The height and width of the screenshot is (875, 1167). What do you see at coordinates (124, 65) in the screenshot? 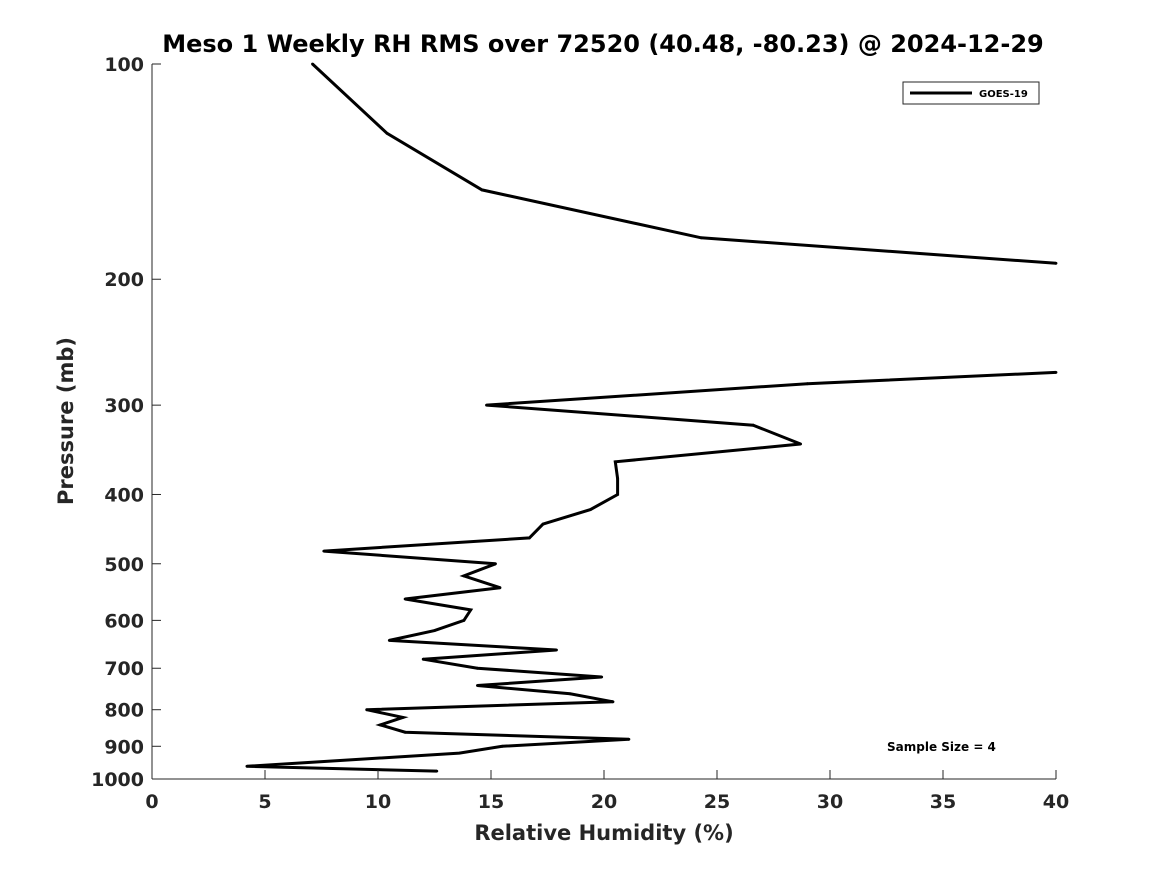
I see `y-tick-label: 100` at bounding box center [124, 65].